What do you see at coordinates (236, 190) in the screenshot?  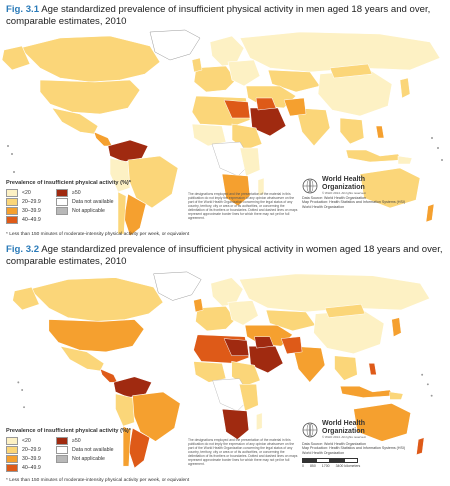 I see `southern-africa` at bounding box center [236, 190].